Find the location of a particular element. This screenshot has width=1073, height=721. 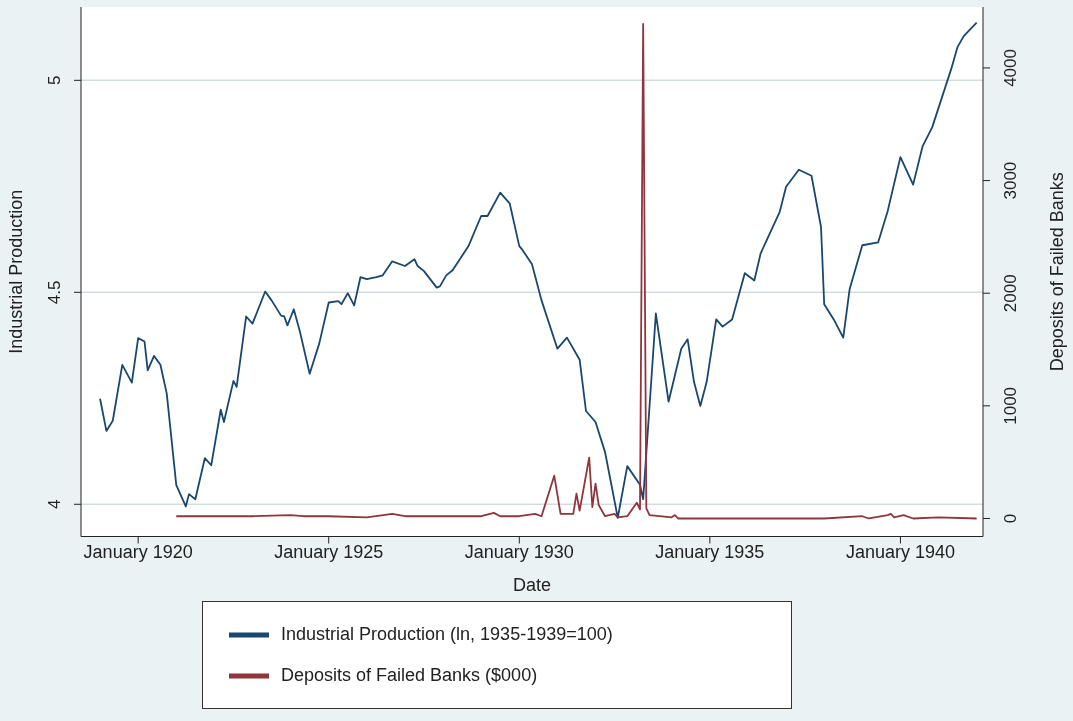

y2-tick-label: 0 is located at coordinates (1010, 518).